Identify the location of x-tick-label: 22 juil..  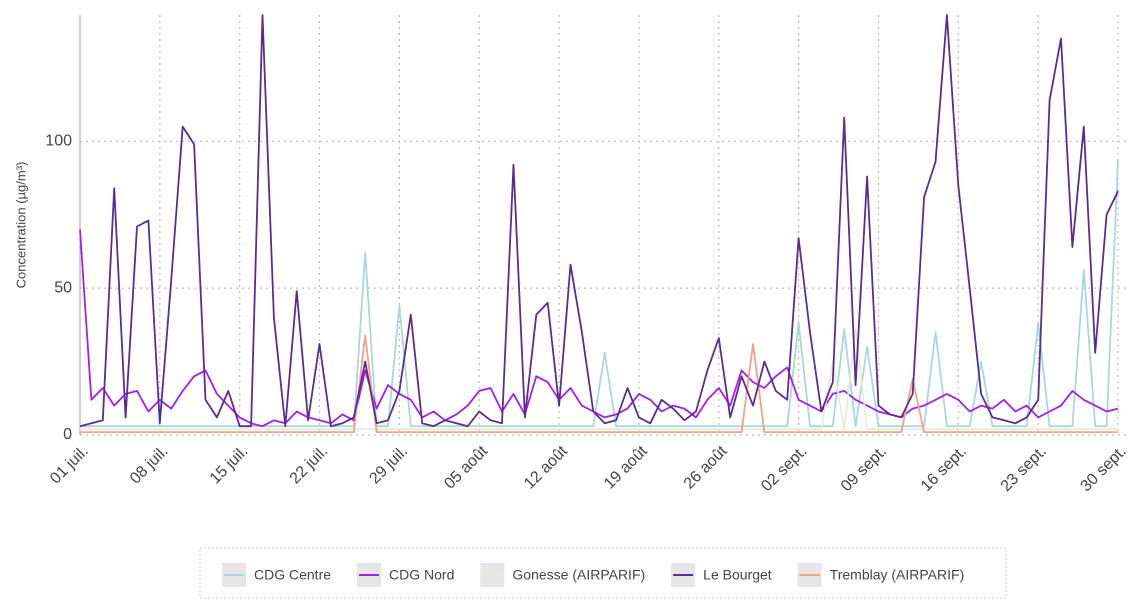
(309, 465).